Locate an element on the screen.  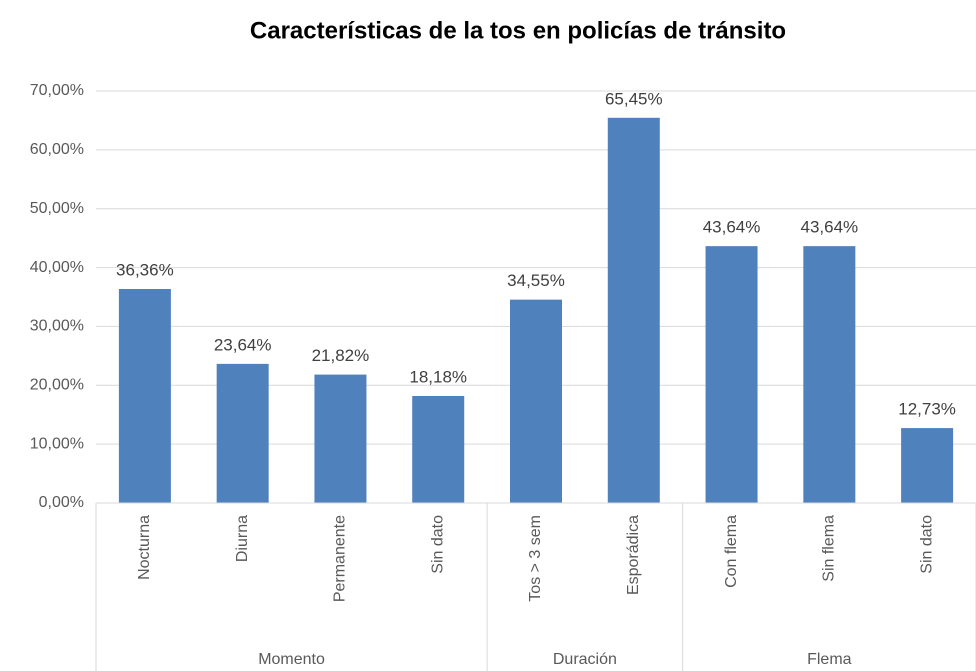
y-tick-label: 20,00% is located at coordinates (57, 385).